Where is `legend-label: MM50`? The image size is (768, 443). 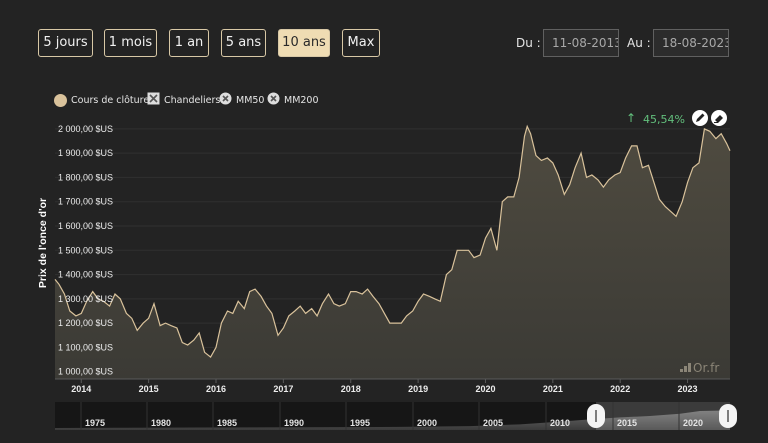 legend-label: MM50 is located at coordinates (250, 100).